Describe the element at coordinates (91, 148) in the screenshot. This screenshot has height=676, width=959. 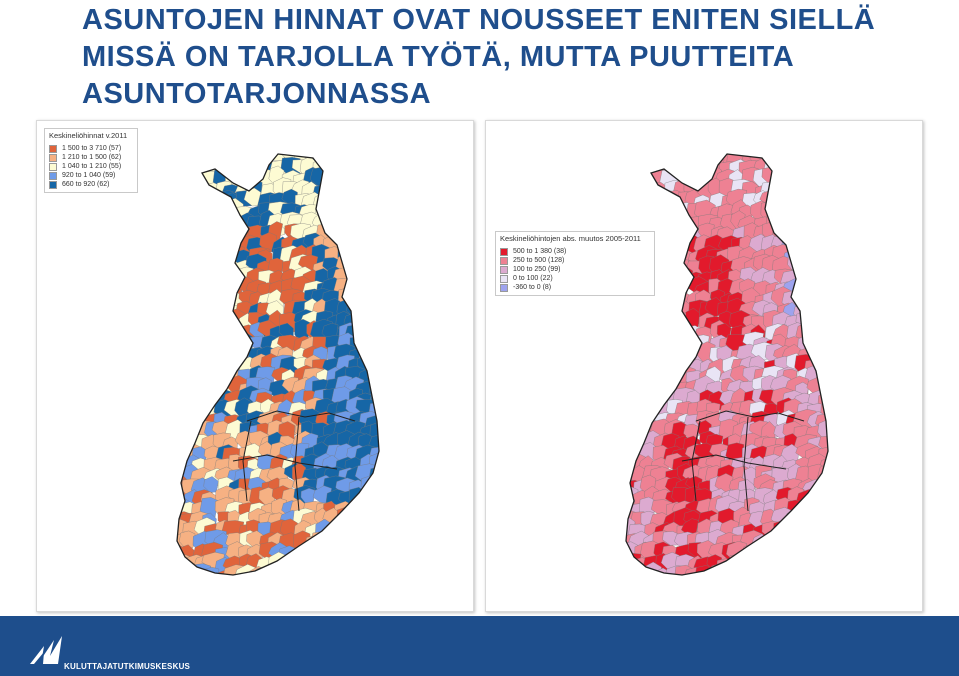
I see `legend-item: 1 500 to 3 710 (57)` at that location.